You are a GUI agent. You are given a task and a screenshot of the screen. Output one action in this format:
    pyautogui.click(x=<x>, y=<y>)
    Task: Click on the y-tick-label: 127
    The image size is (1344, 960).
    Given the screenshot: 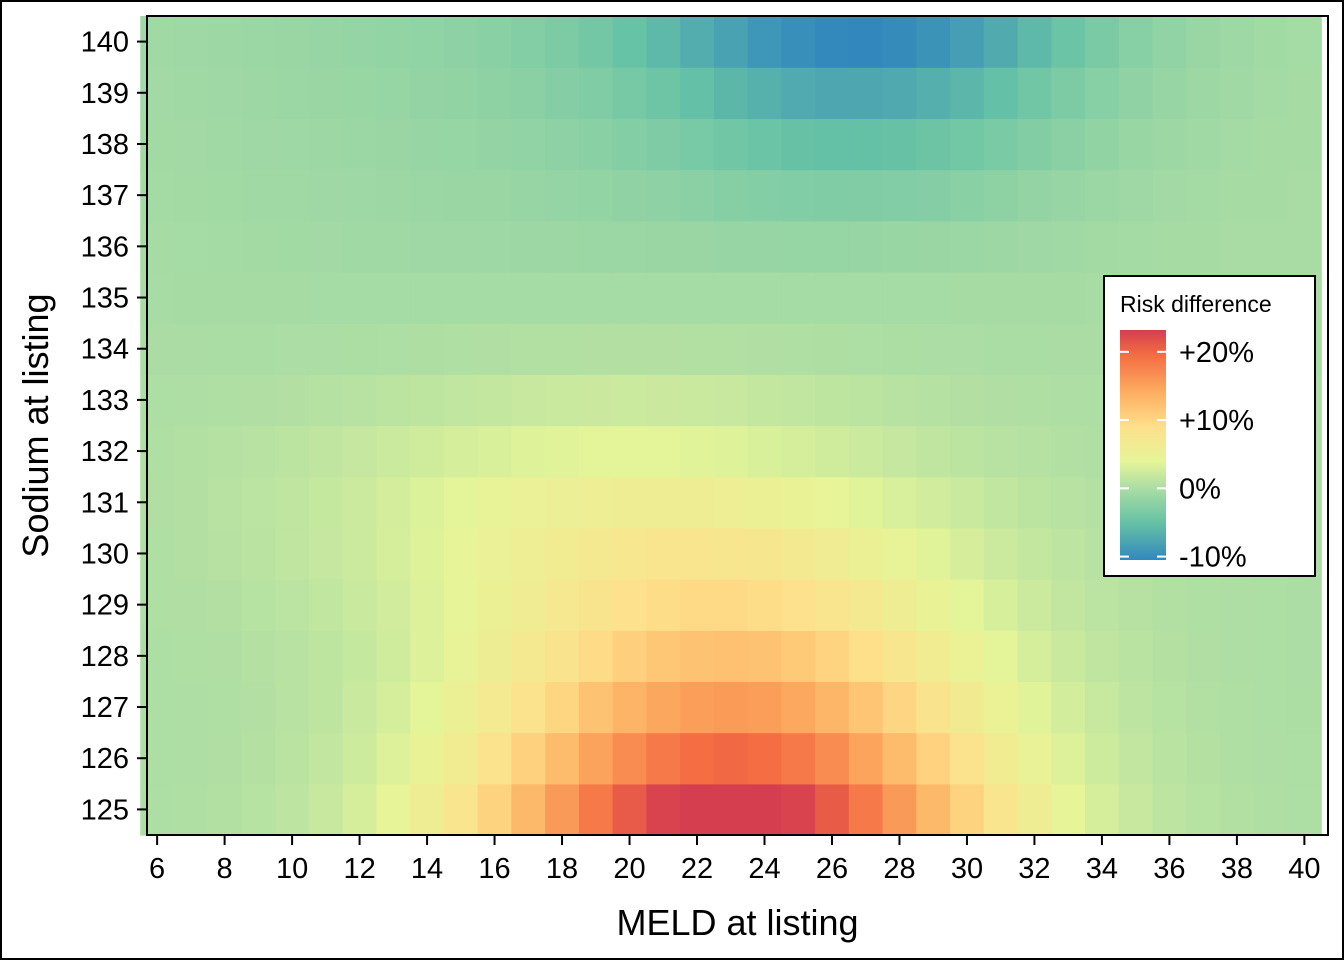 What is the action you would take?
    pyautogui.click(x=105, y=708)
    